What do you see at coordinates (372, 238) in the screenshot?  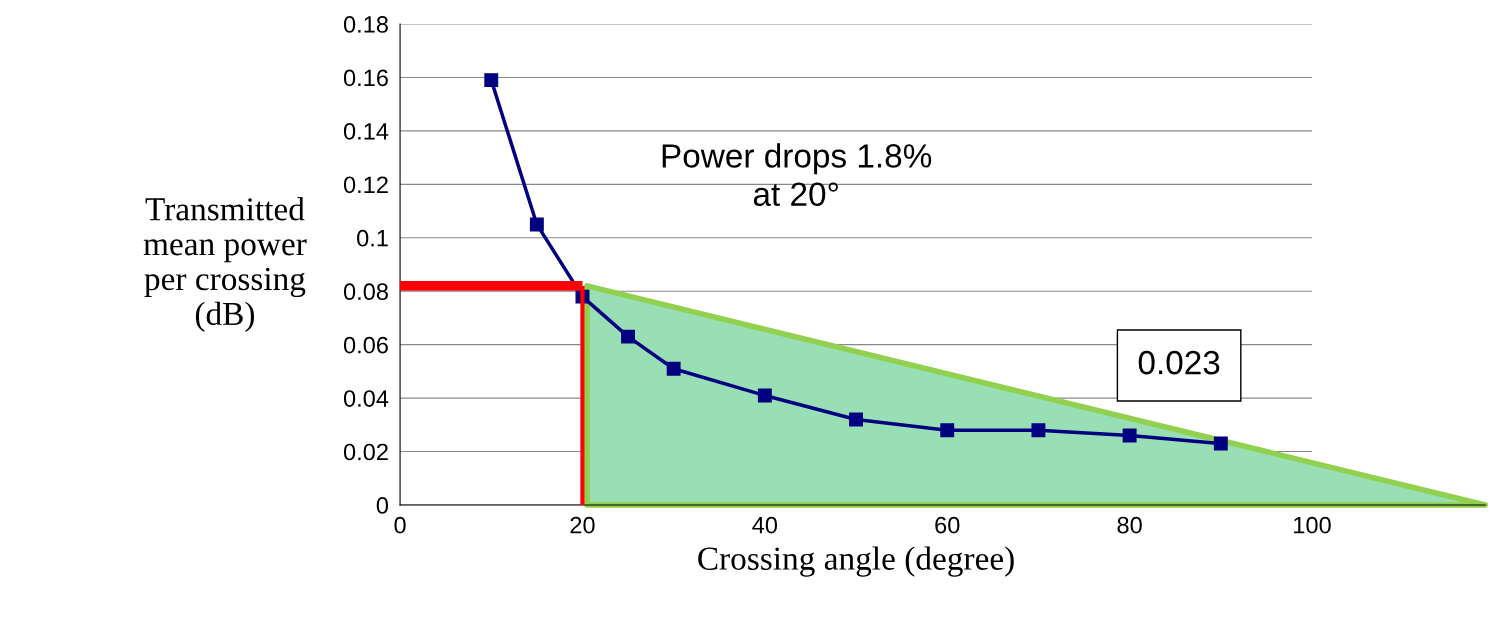 I see `y-tick-label: 0.1` at bounding box center [372, 238].